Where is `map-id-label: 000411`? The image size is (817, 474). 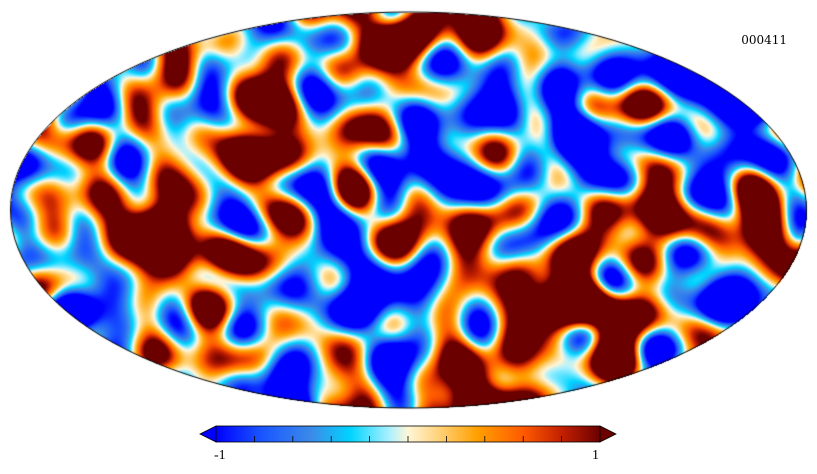
map-id-label: 000411 is located at coordinates (764, 40).